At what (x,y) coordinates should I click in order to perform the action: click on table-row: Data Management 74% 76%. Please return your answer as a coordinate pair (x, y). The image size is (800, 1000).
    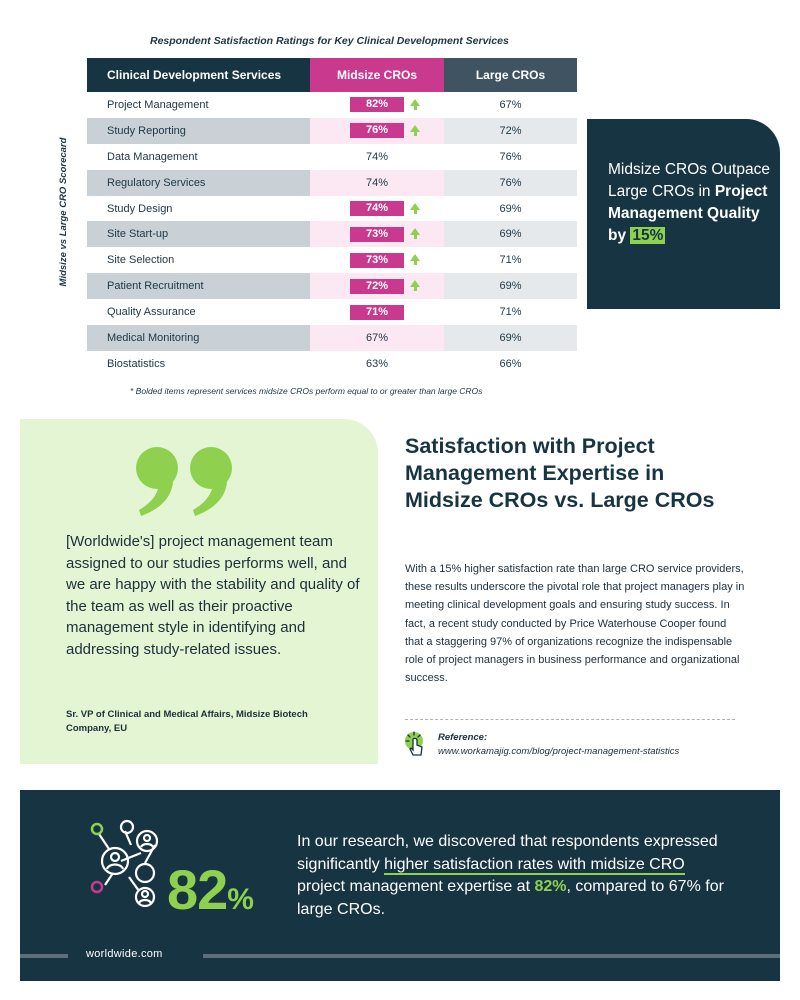
    Looking at the image, I should click on (332, 157).